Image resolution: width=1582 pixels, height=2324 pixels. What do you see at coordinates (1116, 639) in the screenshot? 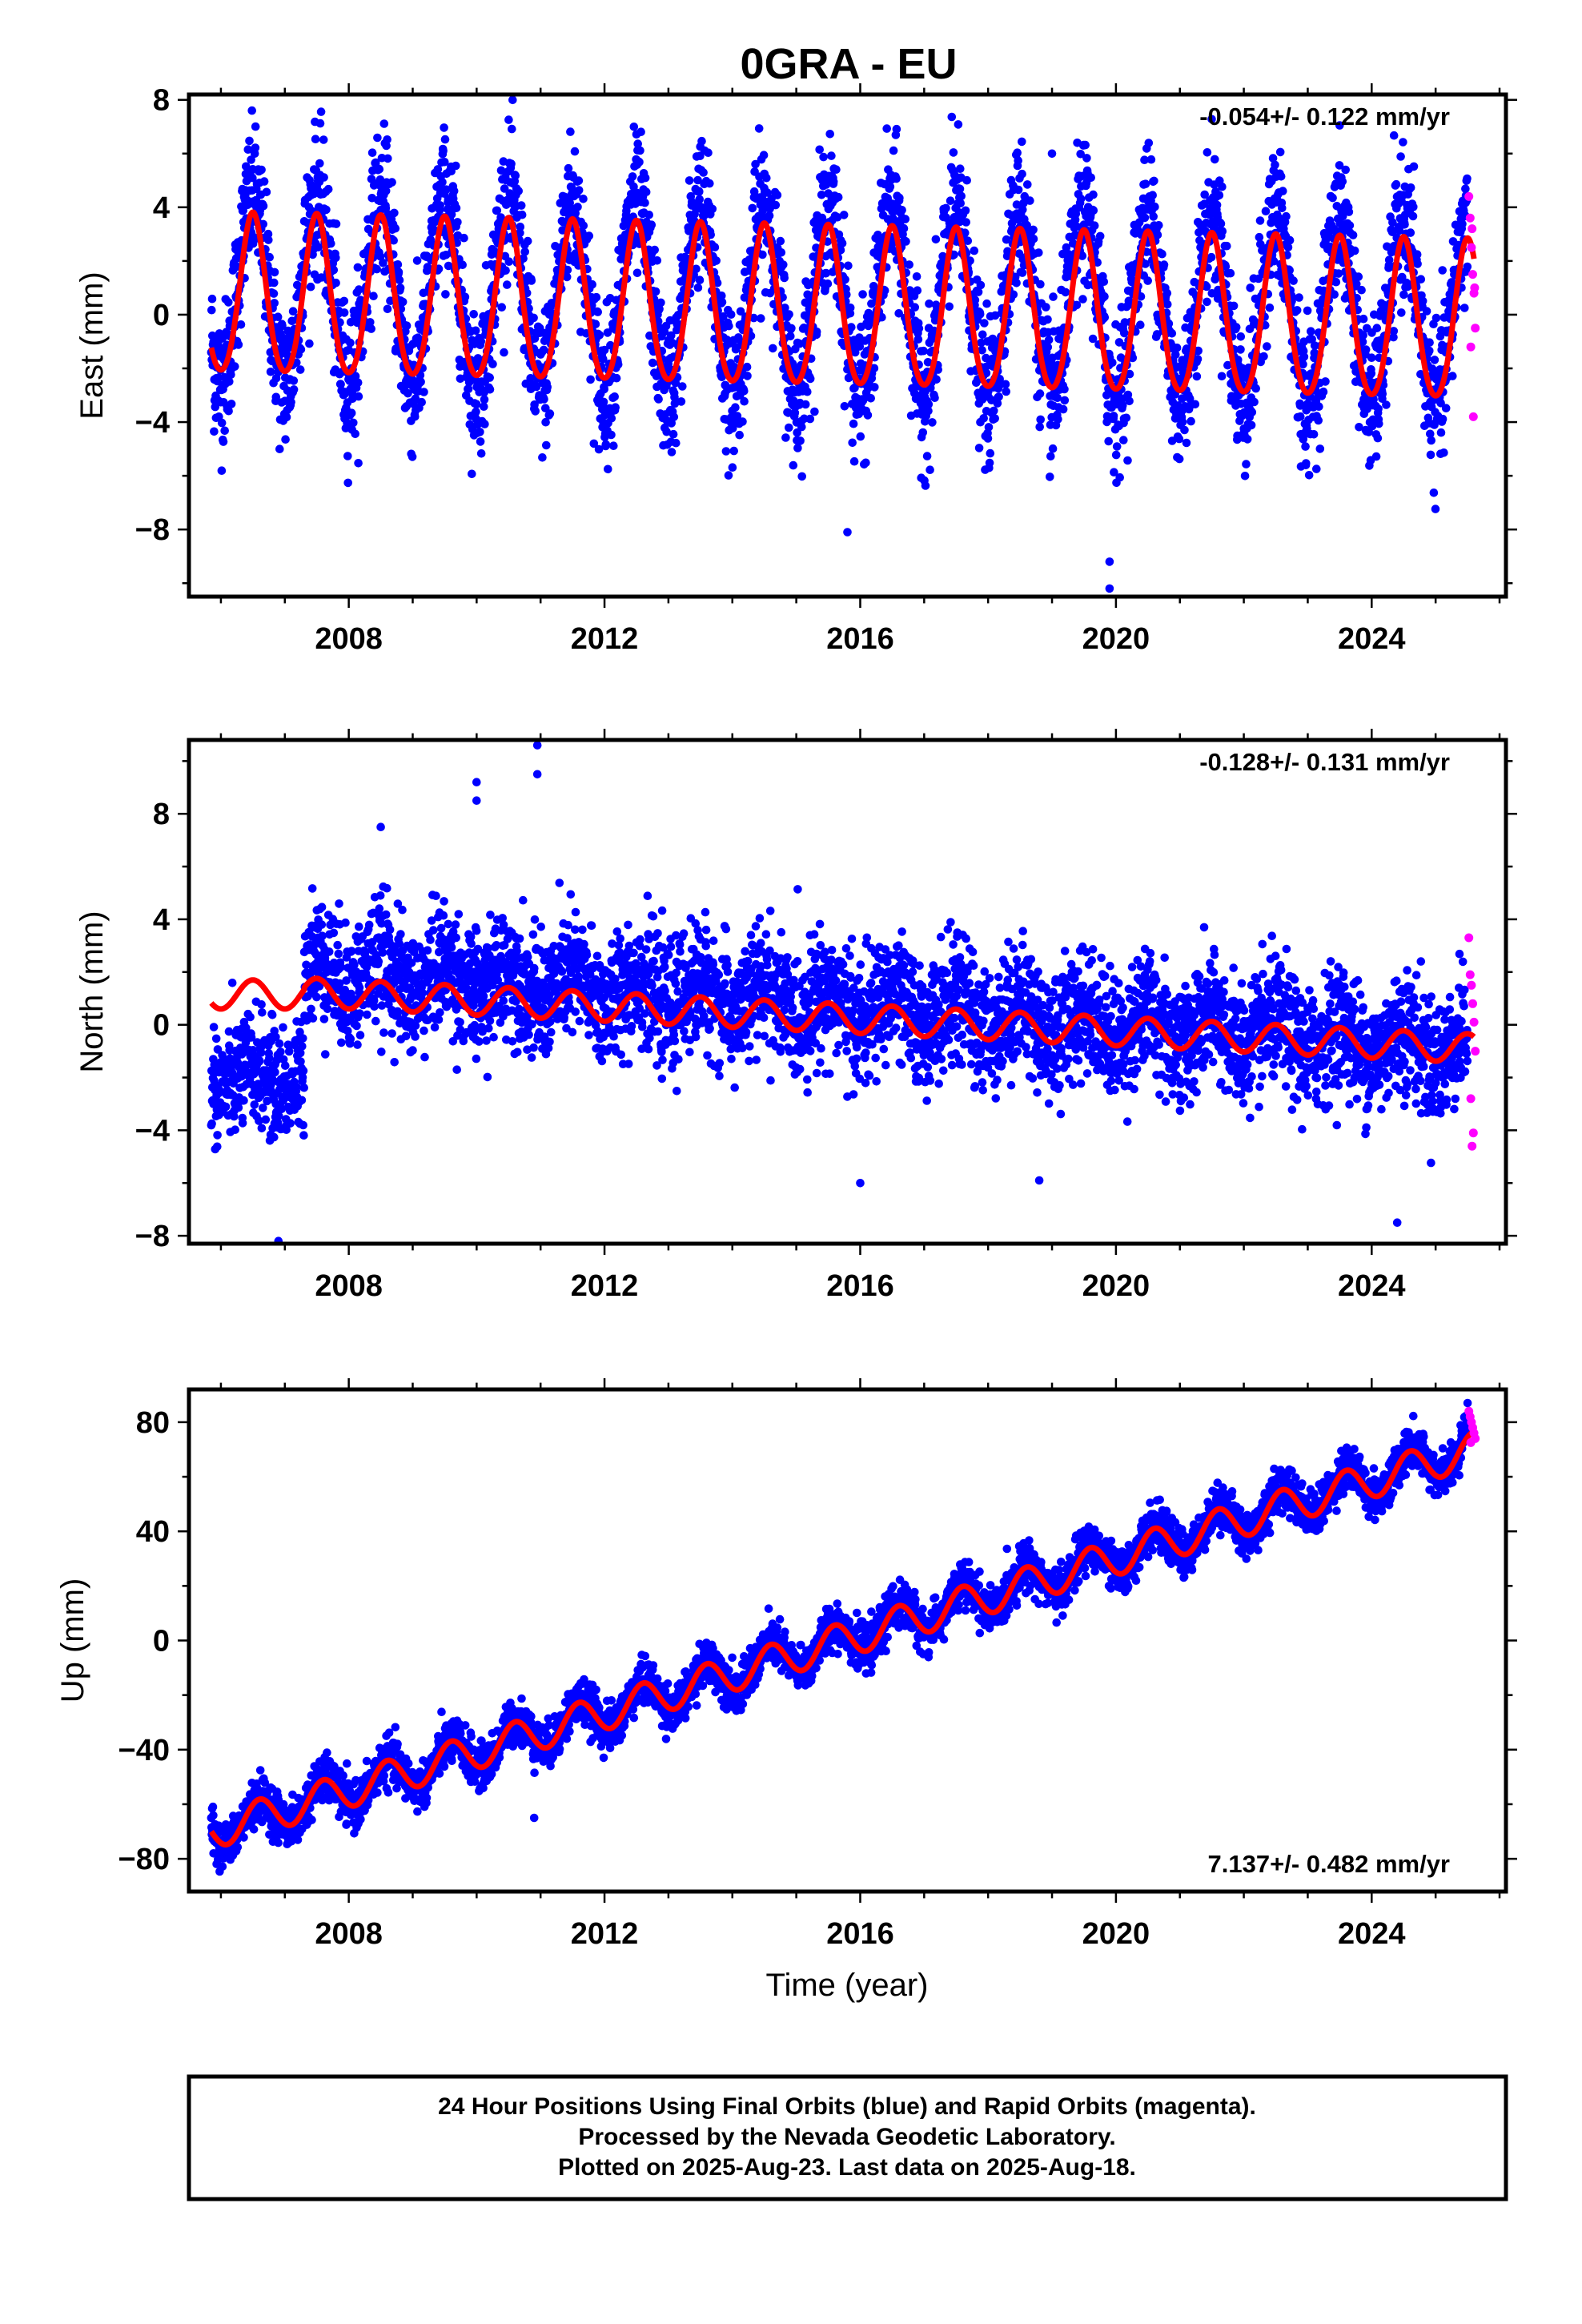
I see `x-tick-label: 2020` at bounding box center [1116, 639].